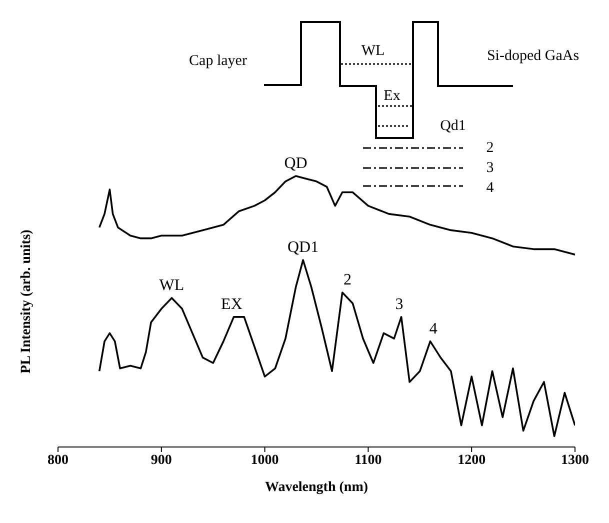  Describe the element at coordinates (575, 460) in the screenshot. I see `x-tick-label: 1300` at that location.